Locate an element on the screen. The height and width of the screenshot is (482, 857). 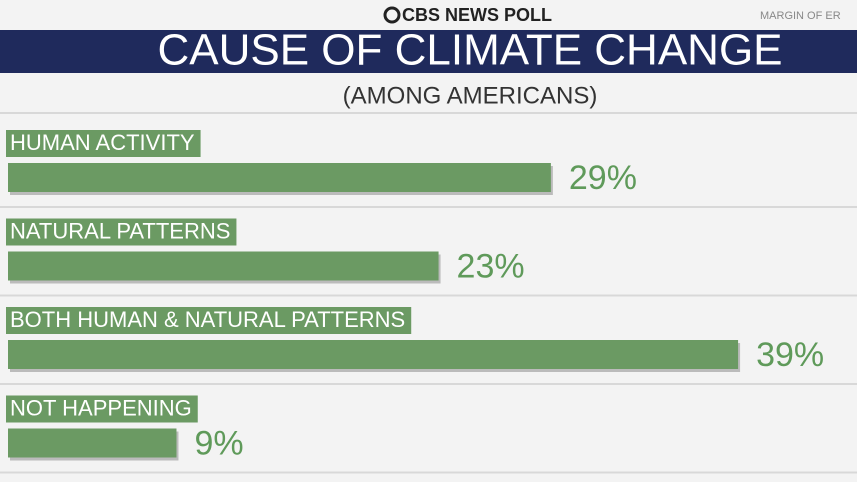
title-band is located at coordinates (428, 51).